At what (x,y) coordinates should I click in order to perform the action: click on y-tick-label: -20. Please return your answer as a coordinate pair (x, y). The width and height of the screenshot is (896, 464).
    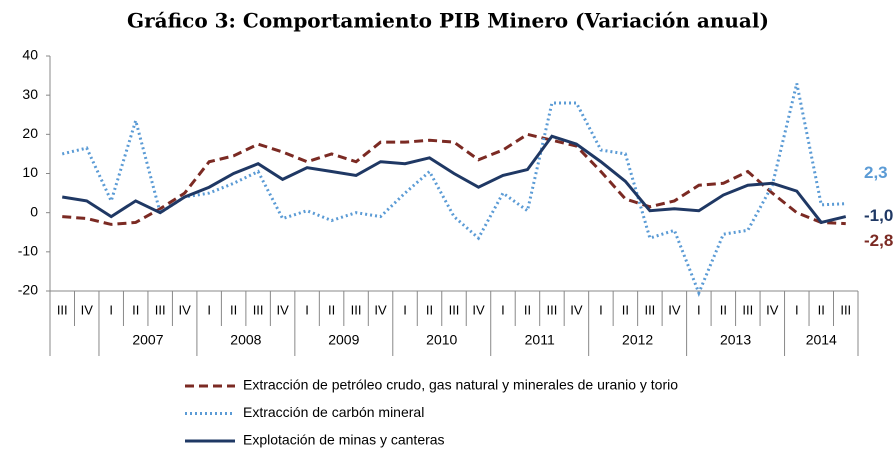
    Looking at the image, I should click on (28, 290).